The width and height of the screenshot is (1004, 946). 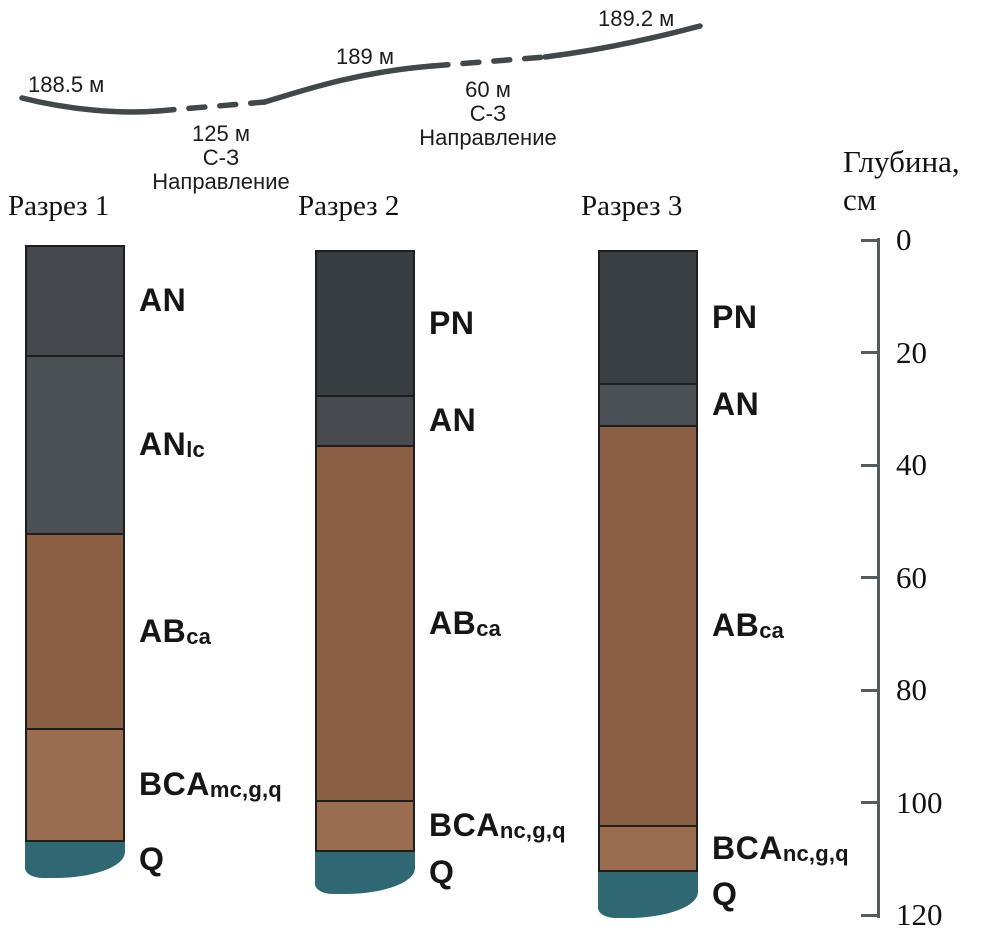 I want to click on depth-tick-label: 20, so click(x=911, y=352).